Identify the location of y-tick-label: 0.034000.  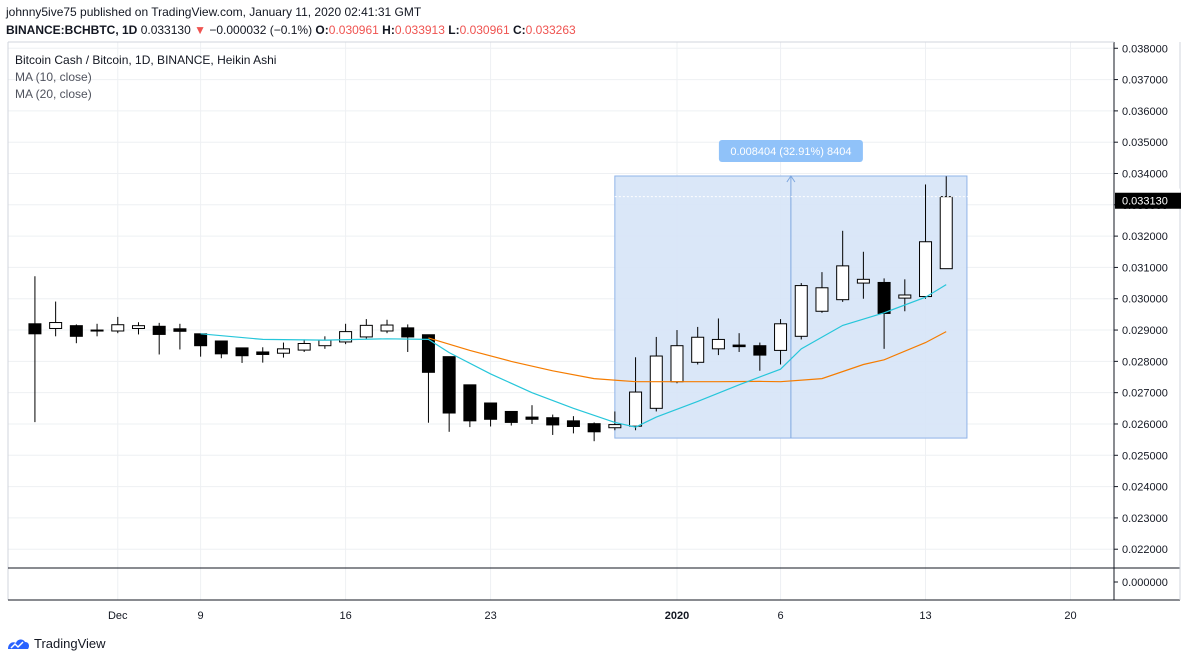
(1145, 175).